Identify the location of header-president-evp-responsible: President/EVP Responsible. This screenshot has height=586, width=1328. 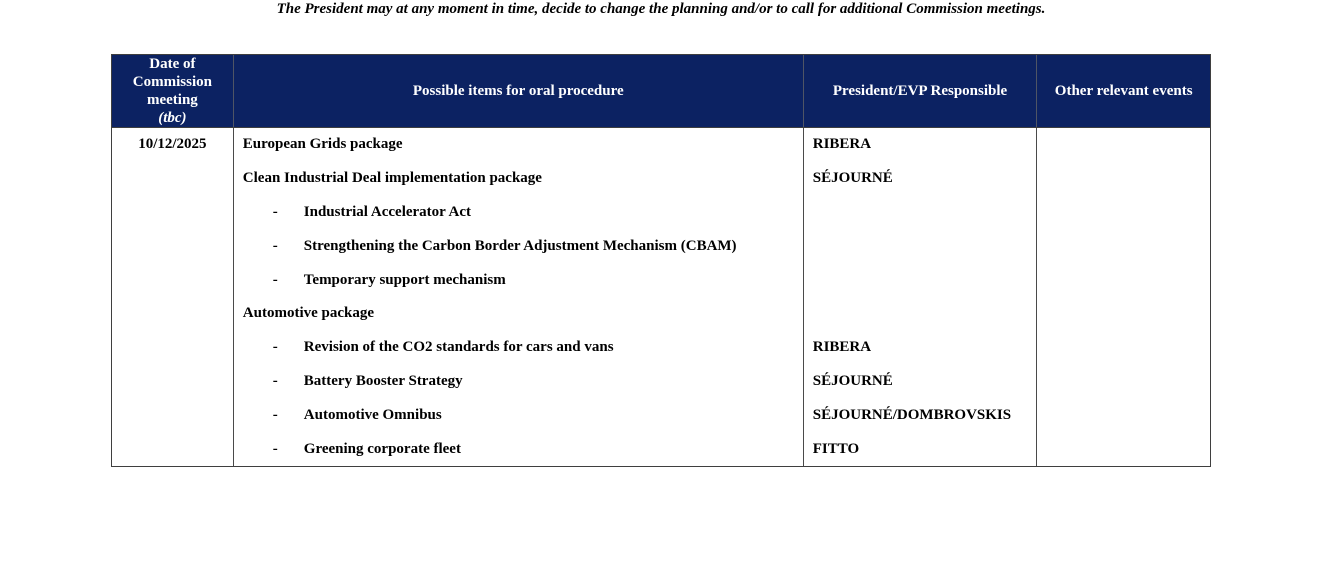
(921, 91).